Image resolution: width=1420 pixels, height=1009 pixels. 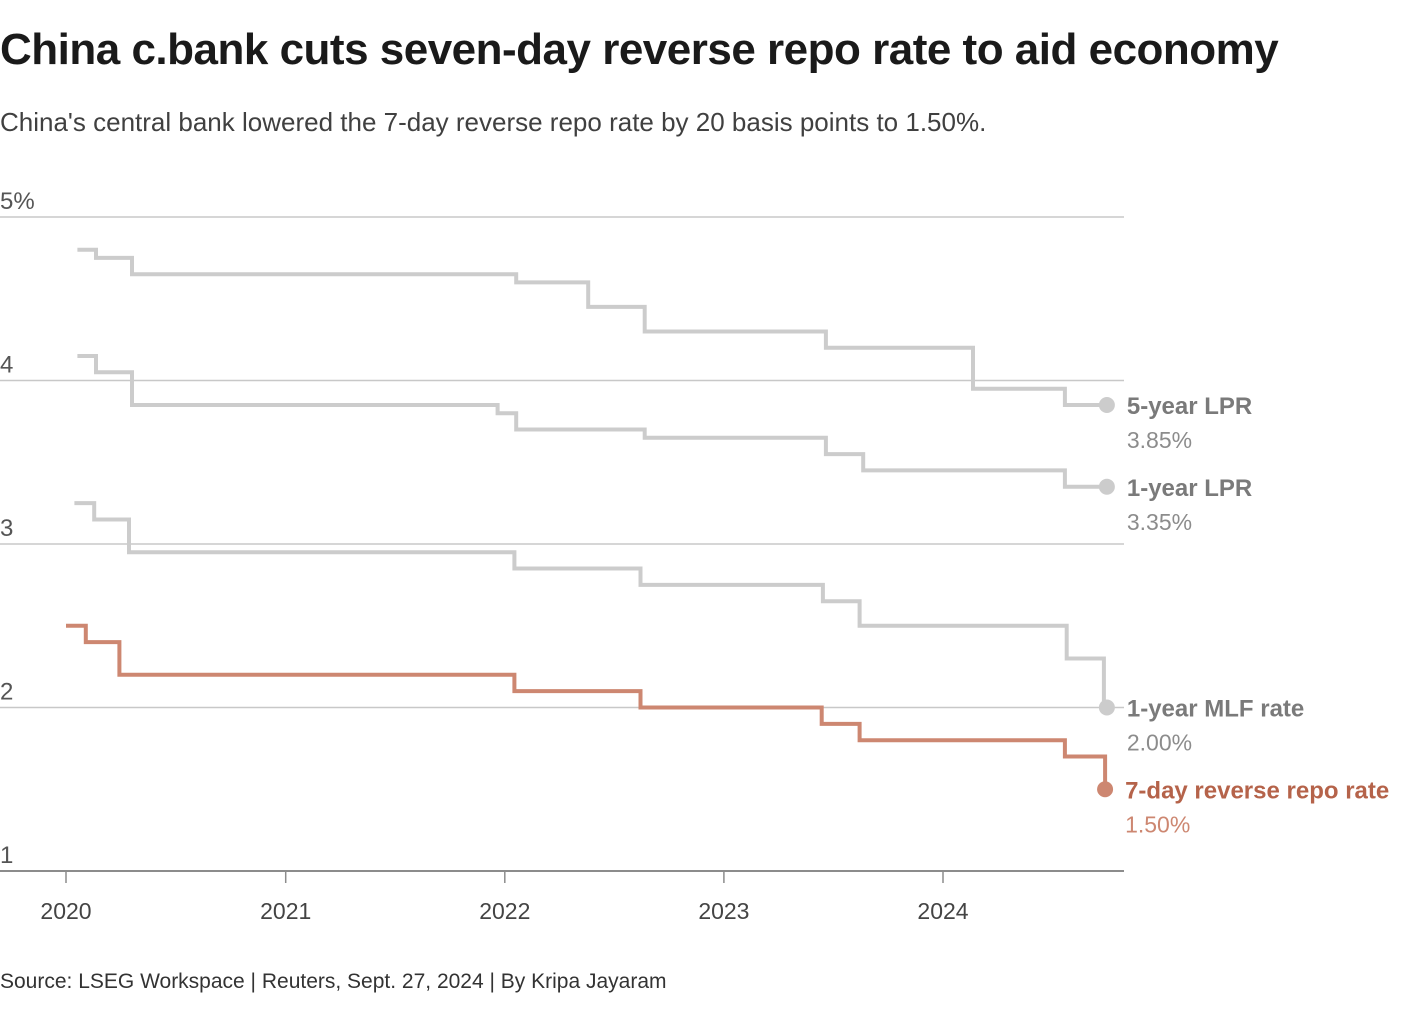 I want to click on y-tick-label-3: 3, so click(x=6, y=528).